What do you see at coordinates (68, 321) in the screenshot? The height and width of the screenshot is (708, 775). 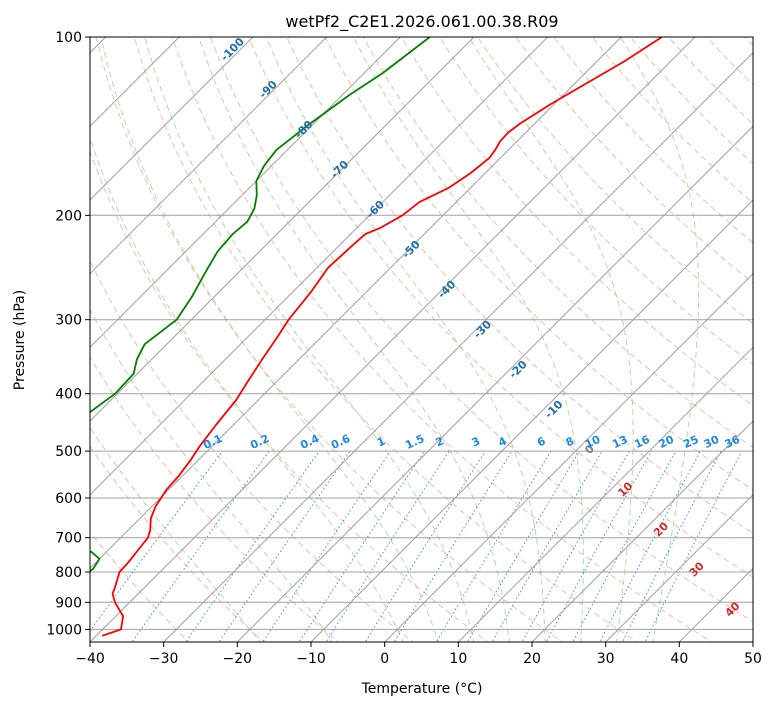 I see `y-tick-label: 300` at bounding box center [68, 321].